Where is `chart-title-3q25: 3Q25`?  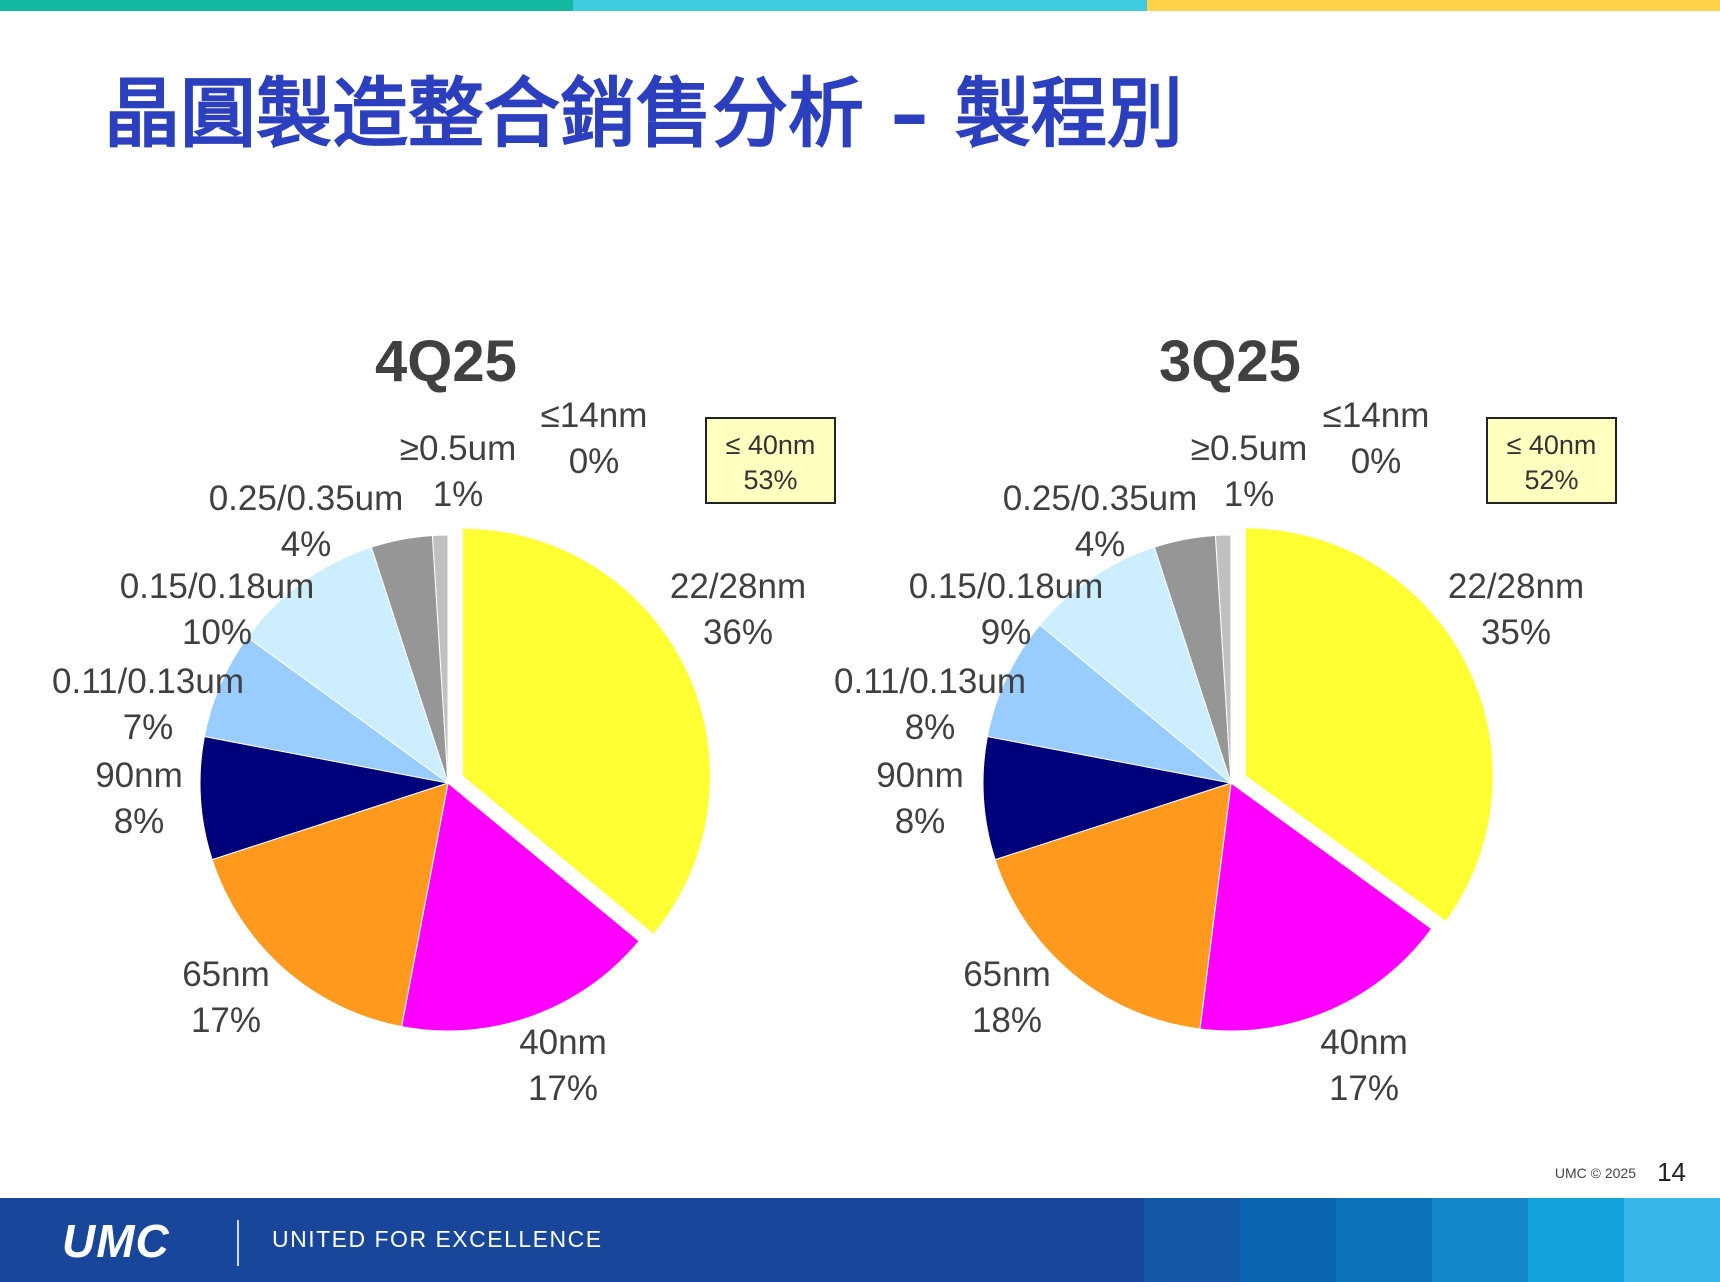
chart-title-3q25: 3Q25 is located at coordinates (1230, 361).